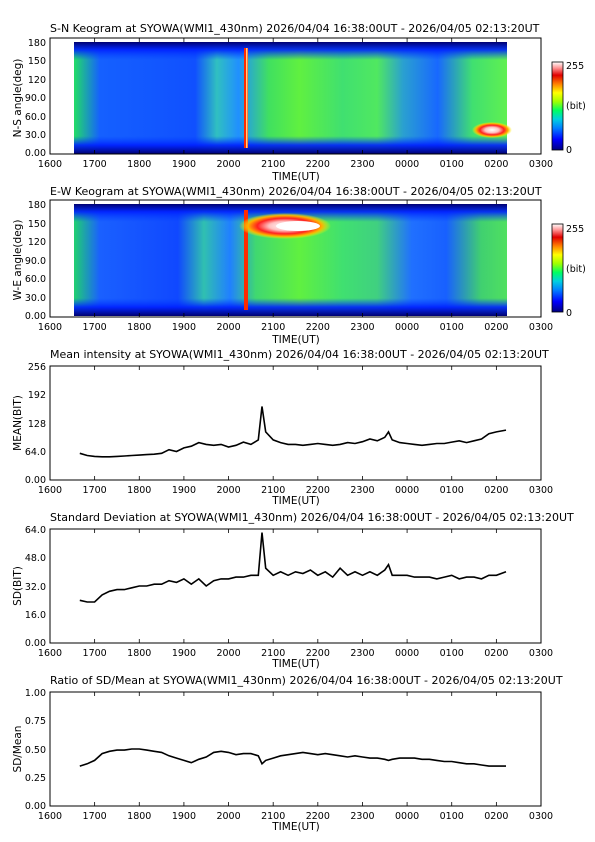 Image resolution: width=595 pixels, height=842 pixels. I want to click on sn-ytick: 60.0, so click(35, 117).